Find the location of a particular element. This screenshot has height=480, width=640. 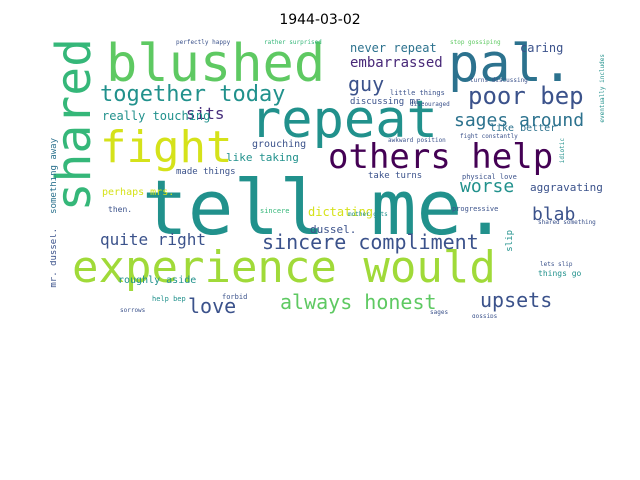

cloud-word: something away is located at coordinates (54, 176).